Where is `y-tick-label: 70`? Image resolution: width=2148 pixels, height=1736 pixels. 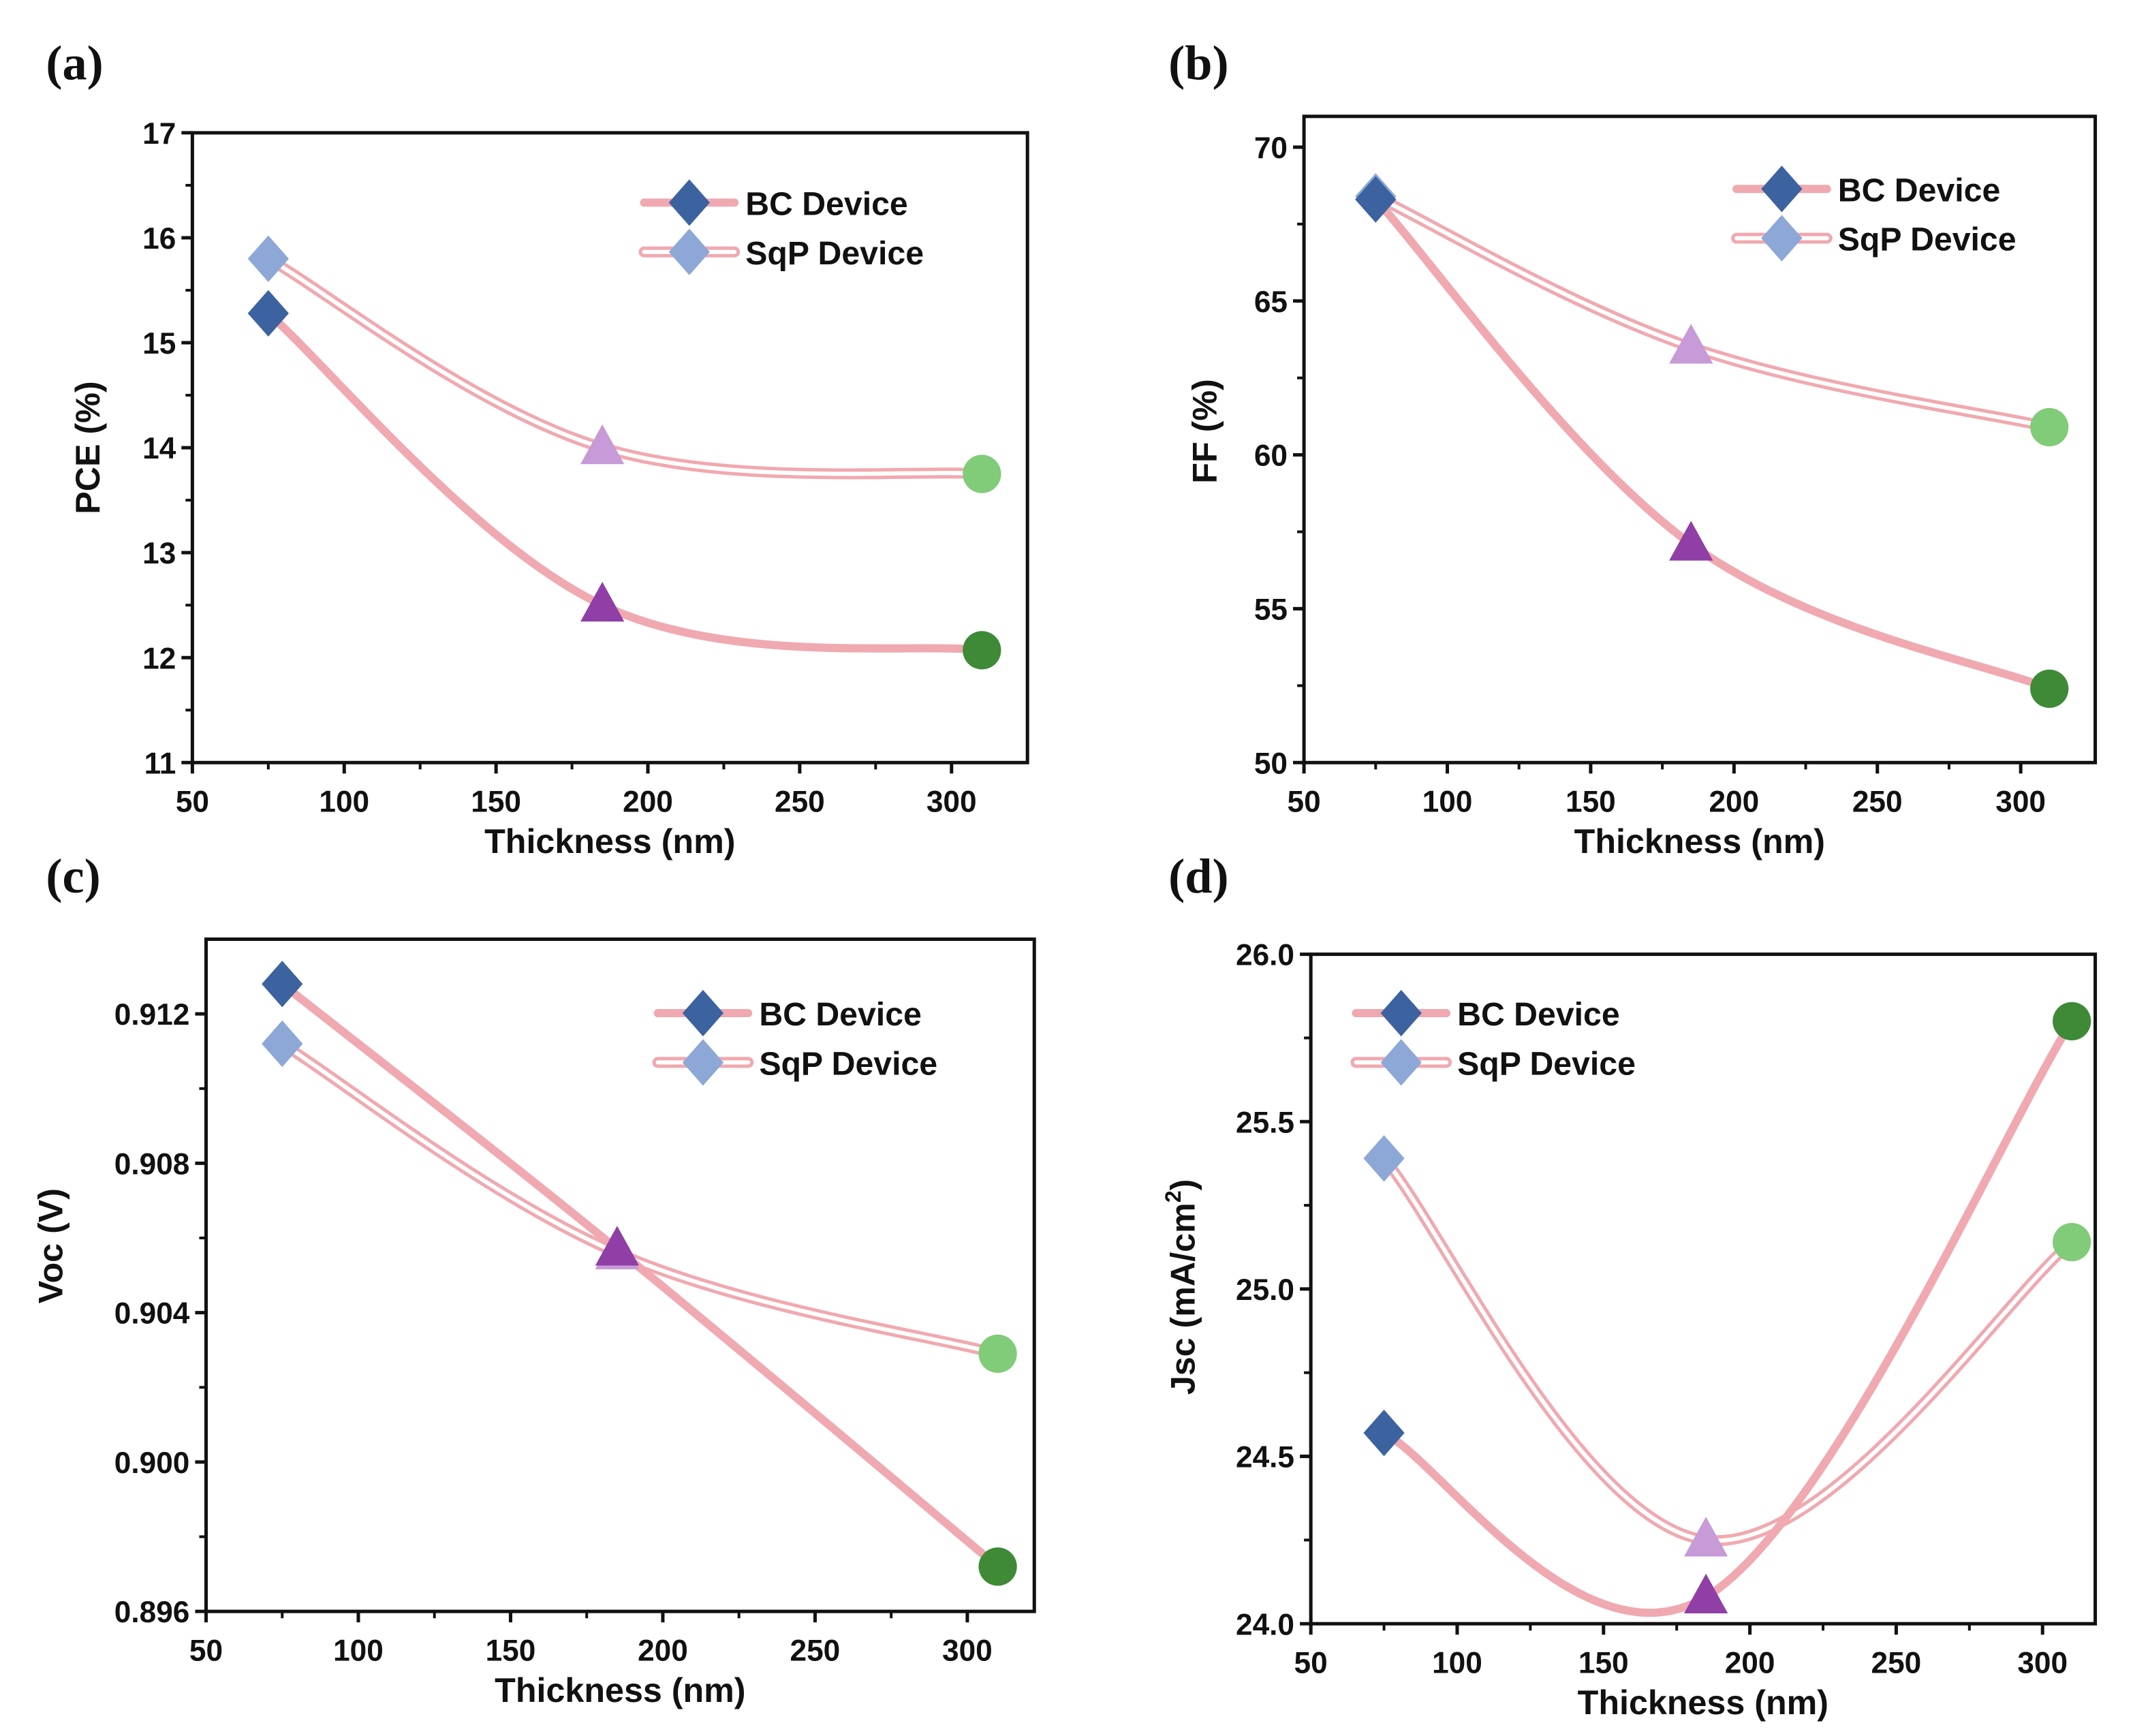 y-tick-label: 70 is located at coordinates (1271, 148).